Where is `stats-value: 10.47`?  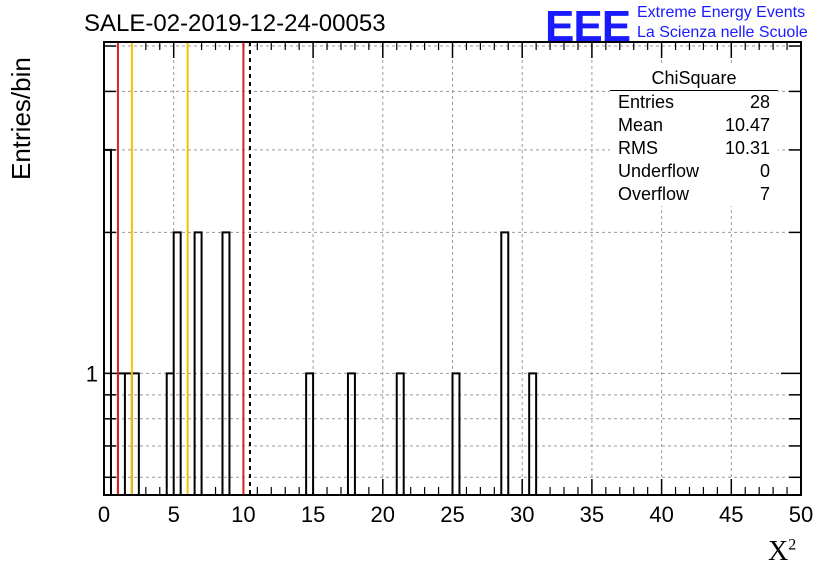
stats-value: 10.47 is located at coordinates (747, 125).